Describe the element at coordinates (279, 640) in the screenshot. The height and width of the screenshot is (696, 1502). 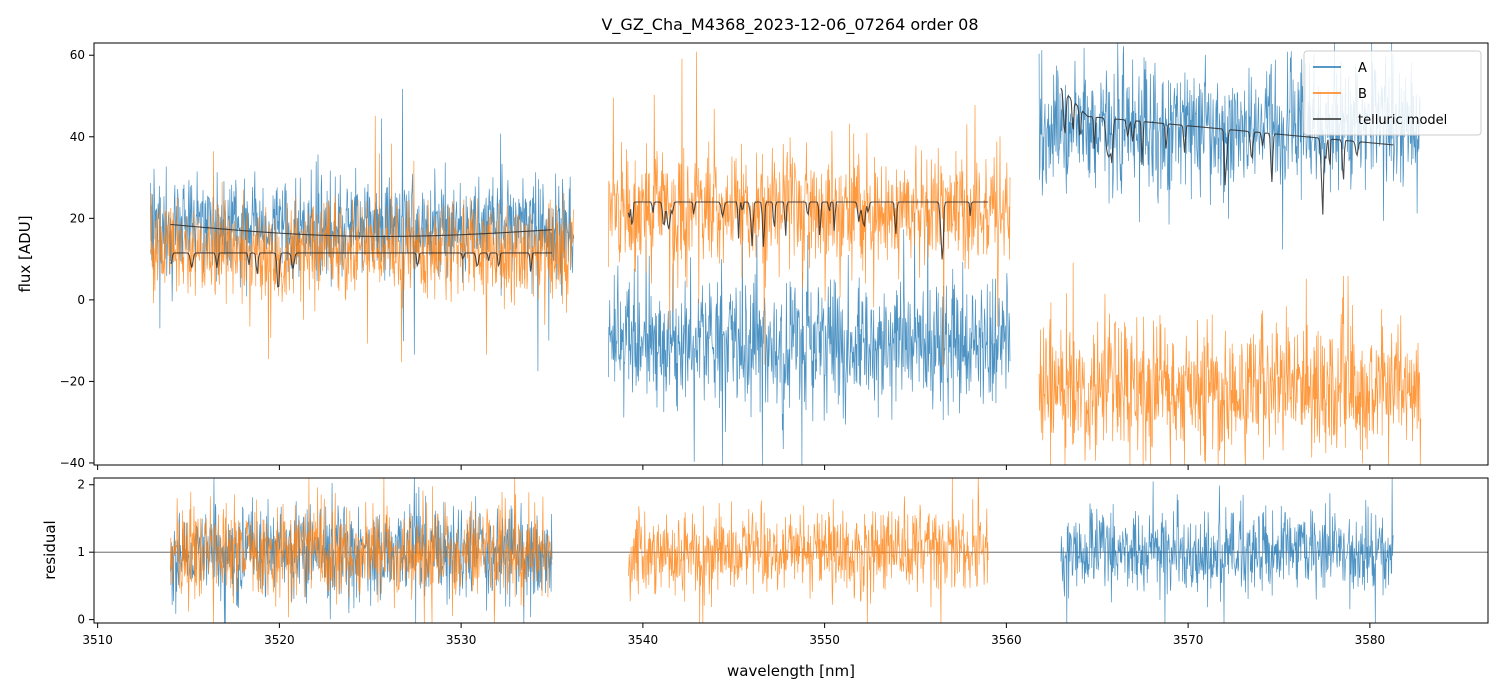
I see `x-tick-label: 3520` at that location.